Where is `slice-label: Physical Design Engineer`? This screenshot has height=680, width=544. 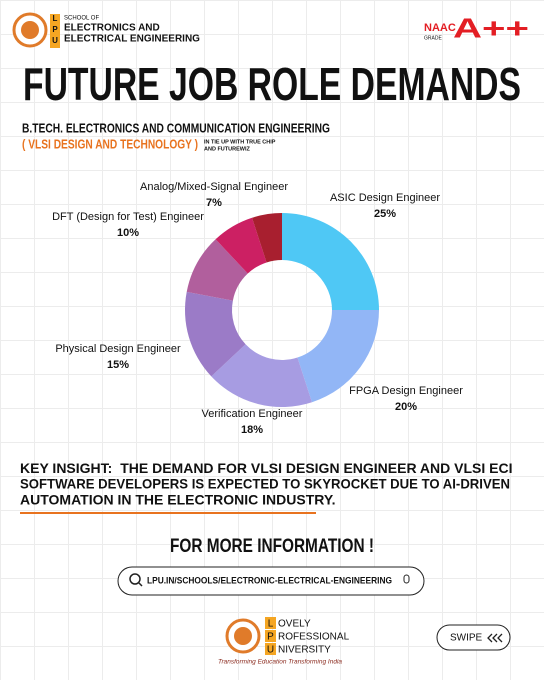 slice-label: Physical Design Engineer is located at coordinates (118, 349).